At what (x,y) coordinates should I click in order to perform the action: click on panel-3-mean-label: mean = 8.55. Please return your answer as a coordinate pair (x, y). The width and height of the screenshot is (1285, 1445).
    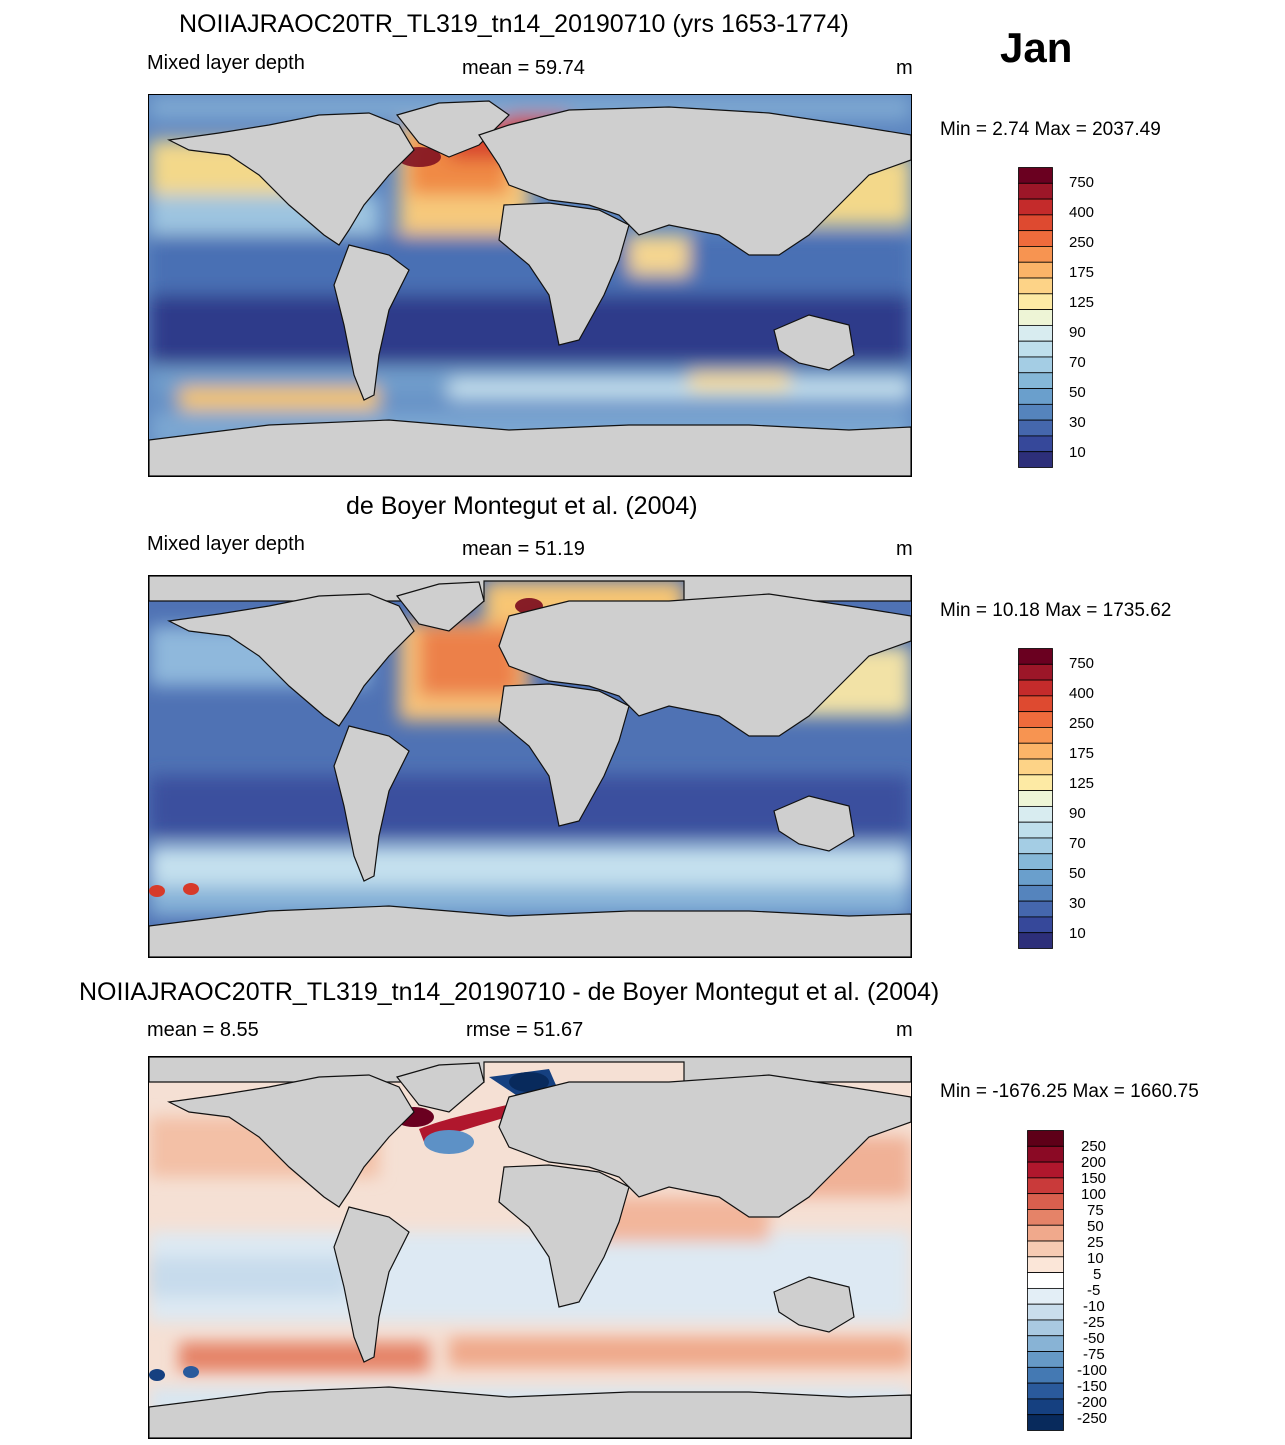
    Looking at the image, I should click on (203, 1030).